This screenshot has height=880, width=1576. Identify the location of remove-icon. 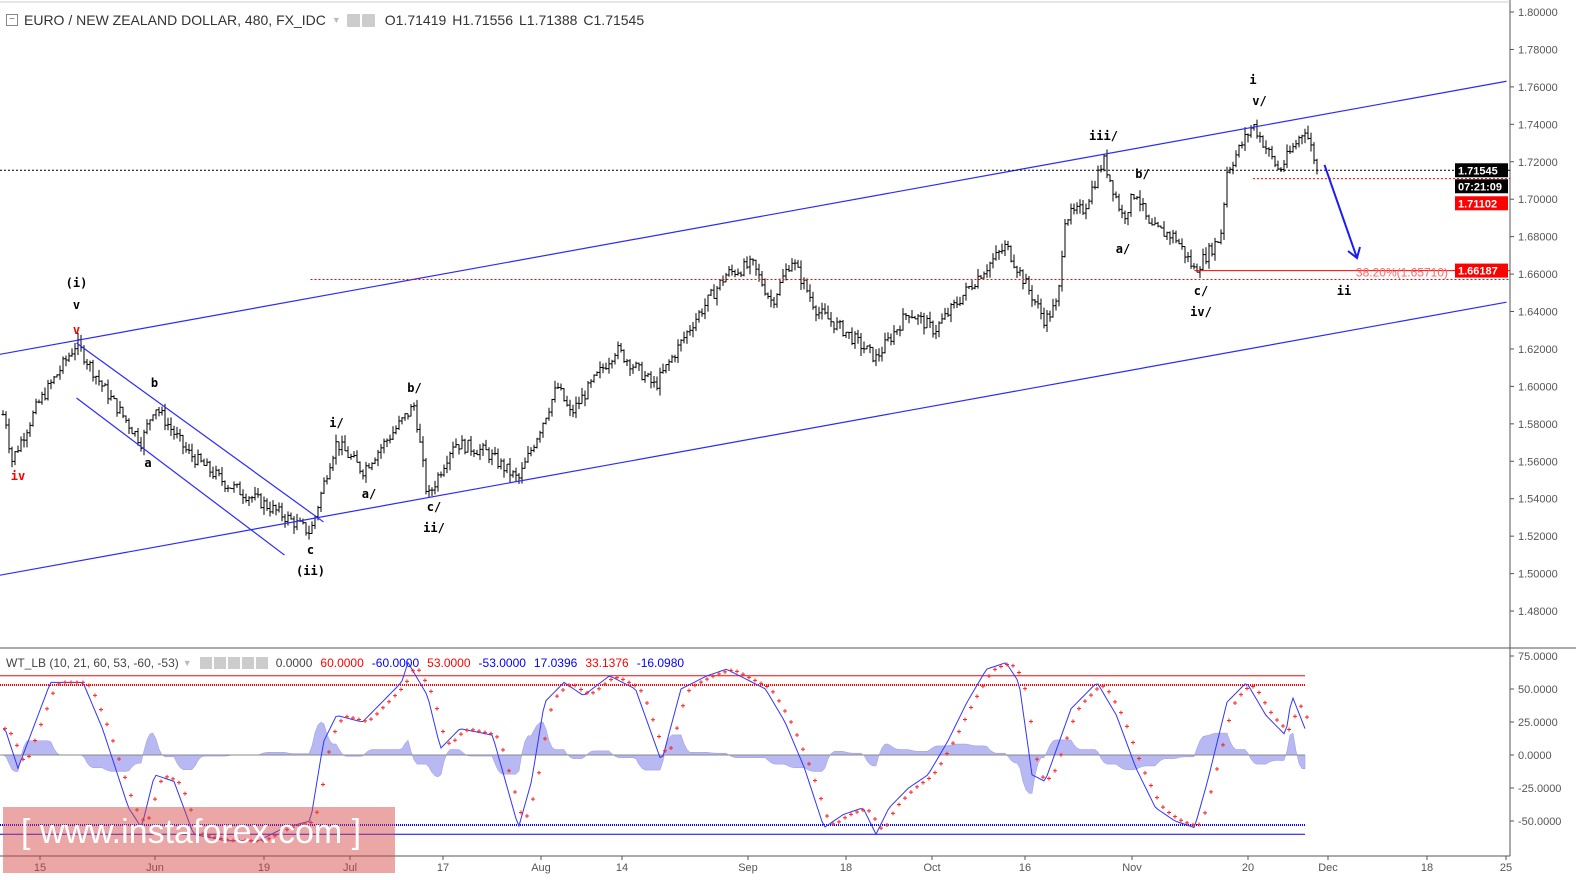
(261, 663).